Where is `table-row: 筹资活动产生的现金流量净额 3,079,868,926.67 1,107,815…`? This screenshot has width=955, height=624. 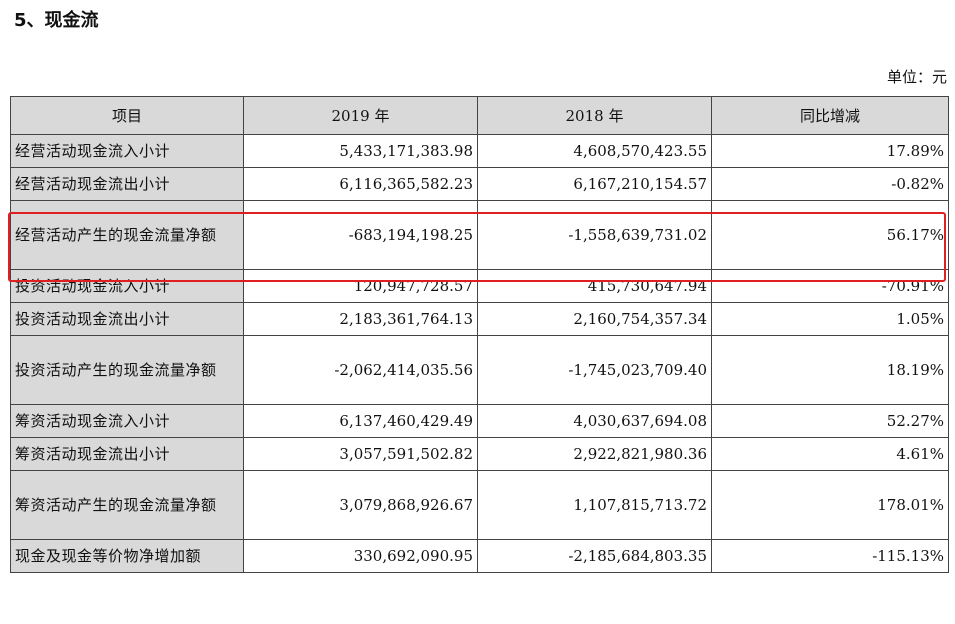
table-row: 筹资活动产生的现金流量净额 3,079,868,926.67 1,107,815… is located at coordinates (479, 505).